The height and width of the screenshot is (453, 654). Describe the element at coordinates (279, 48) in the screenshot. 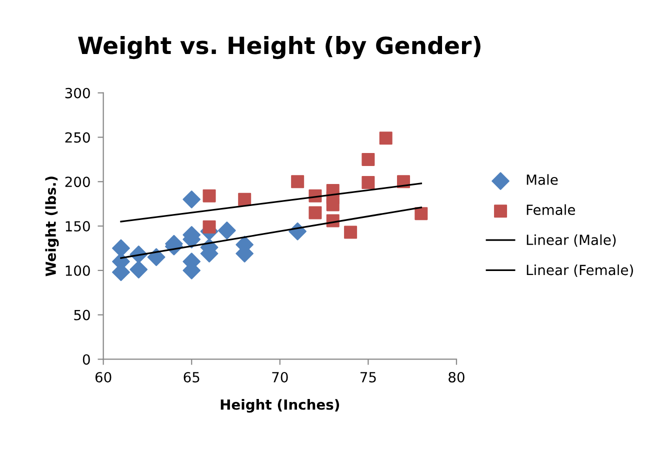

I see `chart-title: Weight vs. Height (by Gender)` at that location.